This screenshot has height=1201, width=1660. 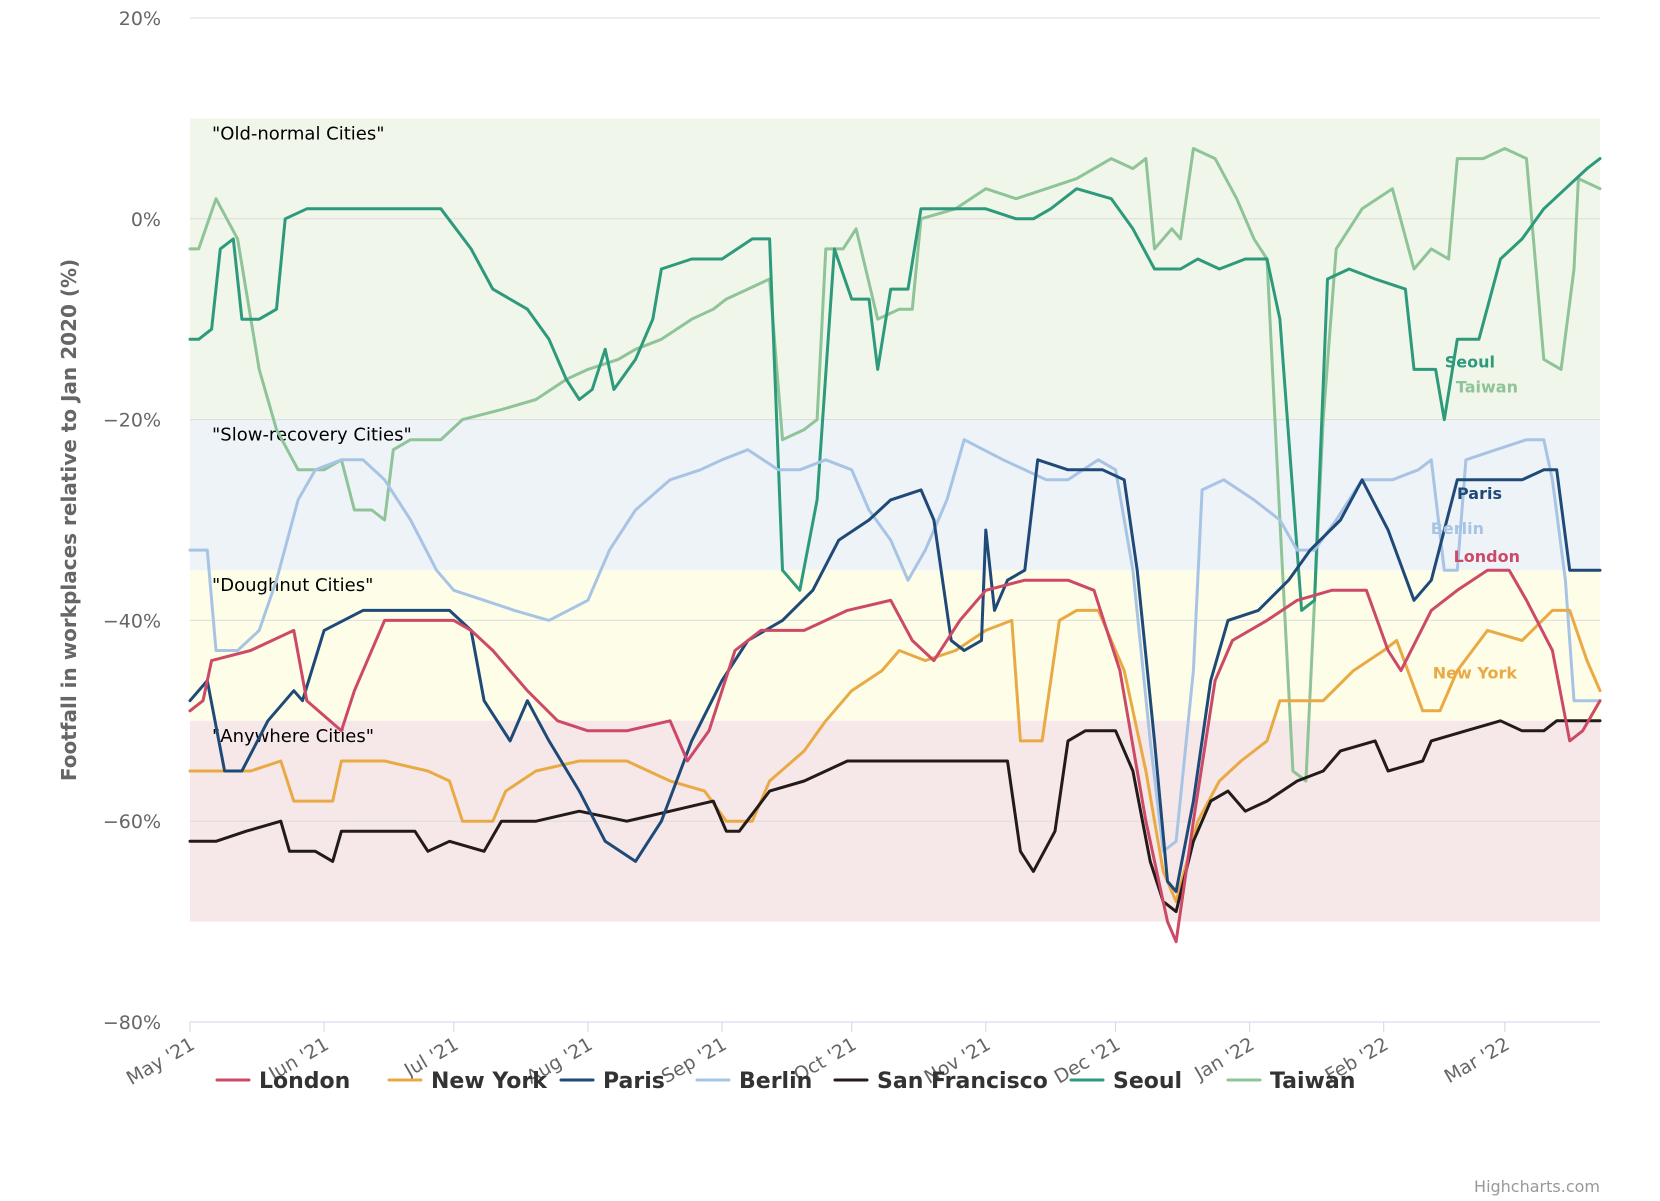 What do you see at coordinates (1312, 1081) in the screenshot?
I see `legend-label: Taiwan` at bounding box center [1312, 1081].